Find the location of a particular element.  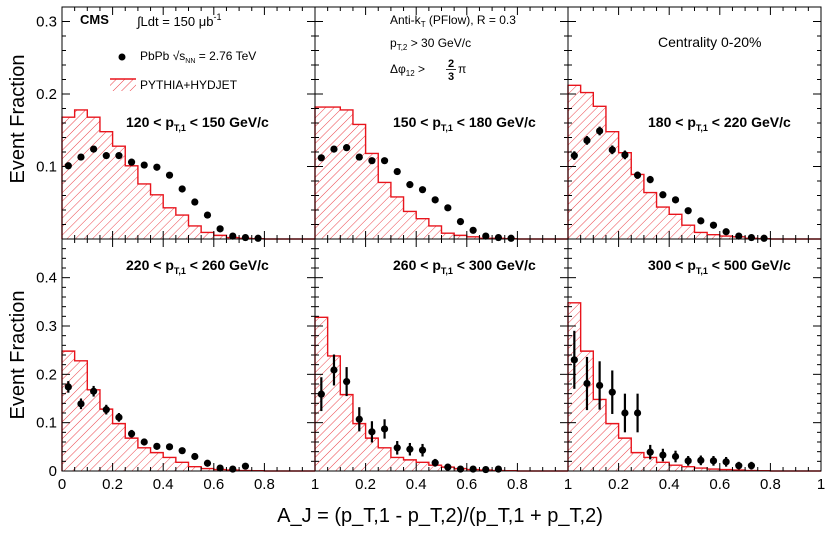

panel-label-main: 120 < p is located at coordinates (150, 122).